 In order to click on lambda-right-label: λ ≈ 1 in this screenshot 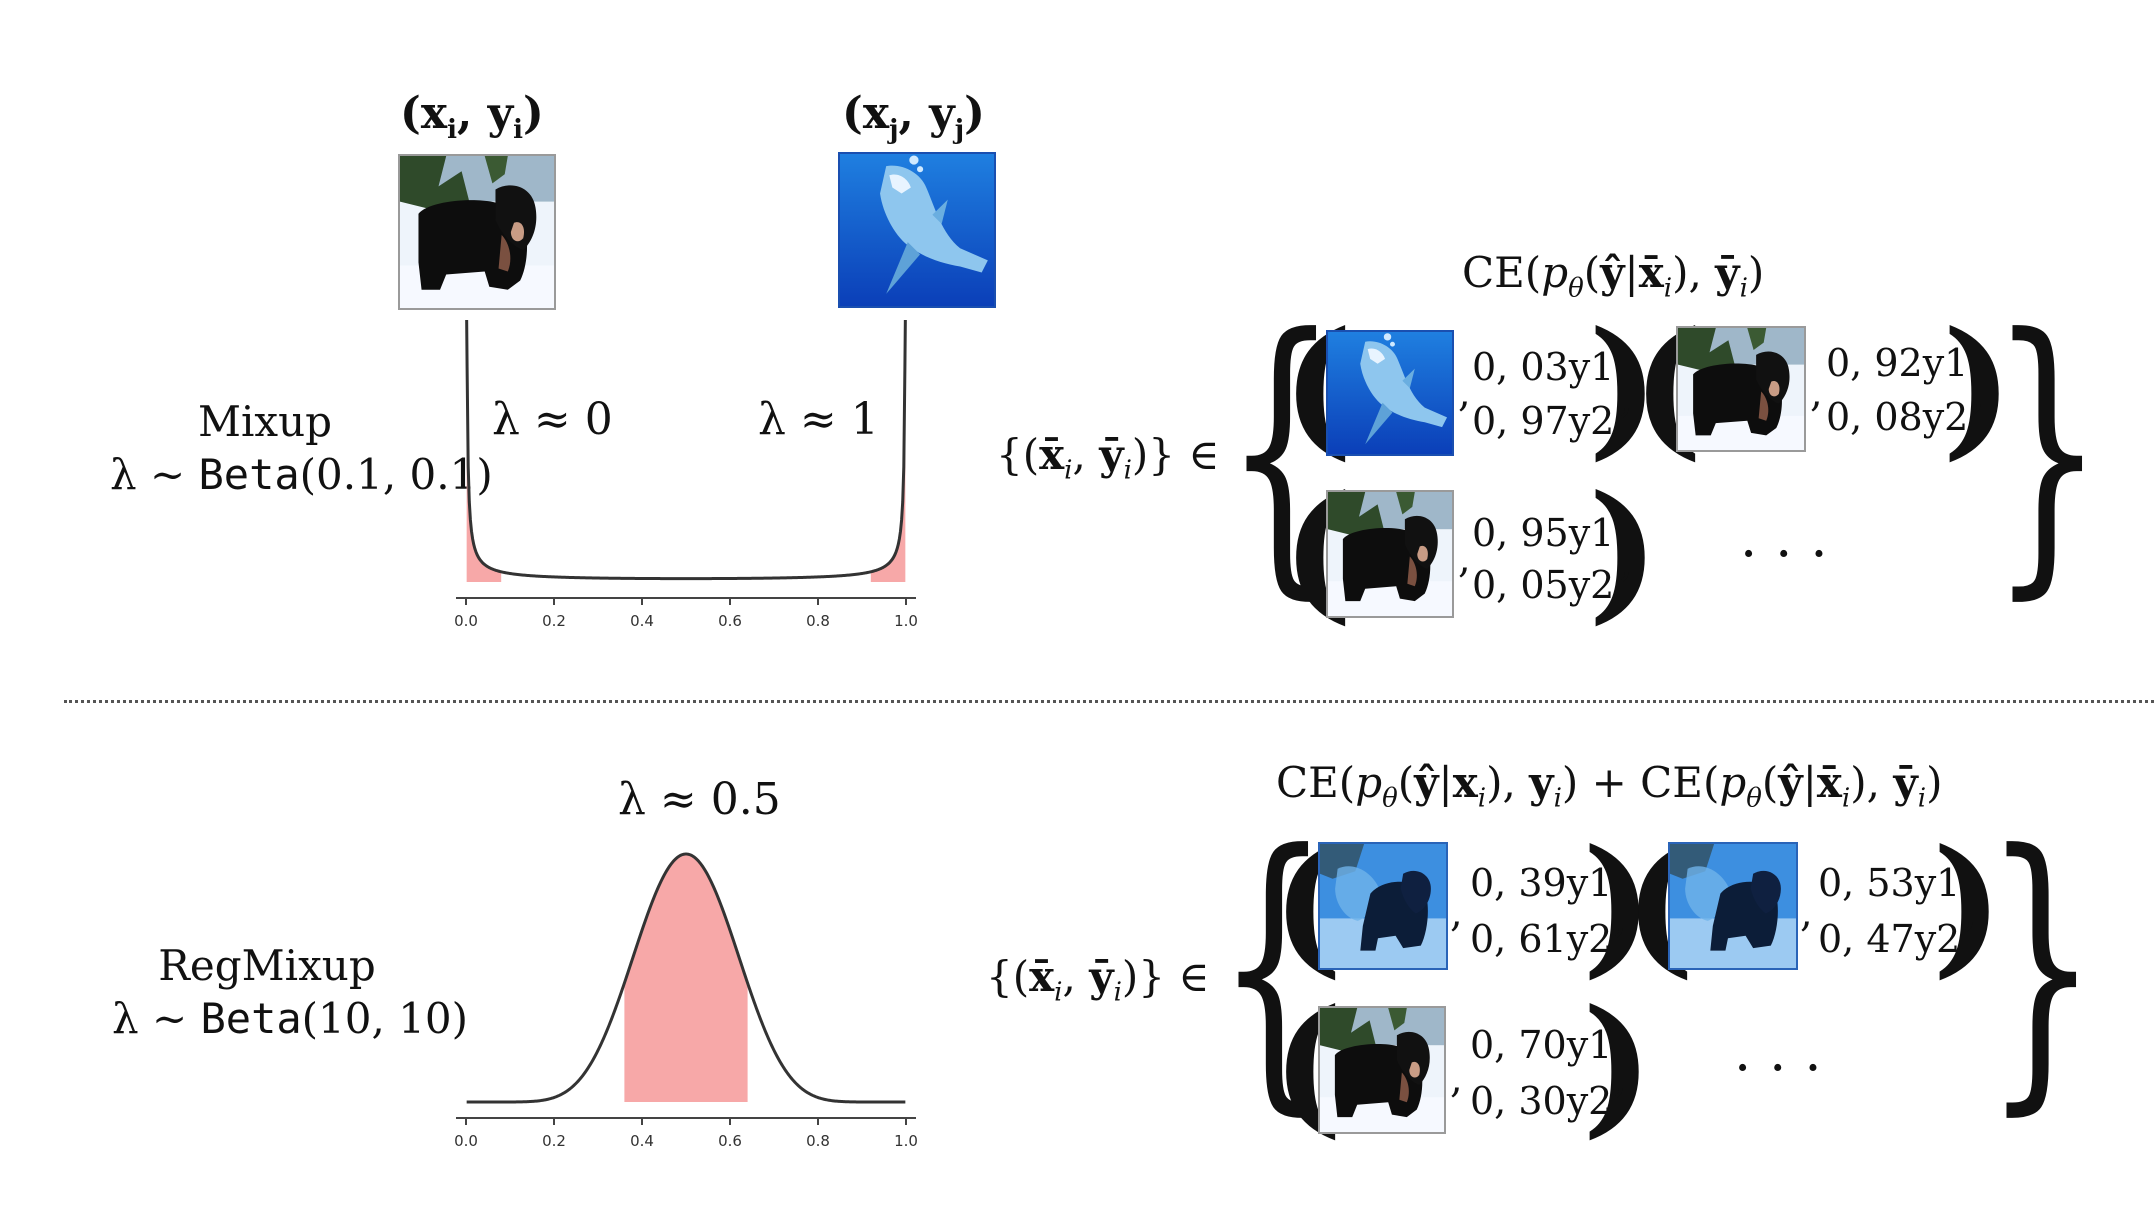, I will do `click(818, 419)`.